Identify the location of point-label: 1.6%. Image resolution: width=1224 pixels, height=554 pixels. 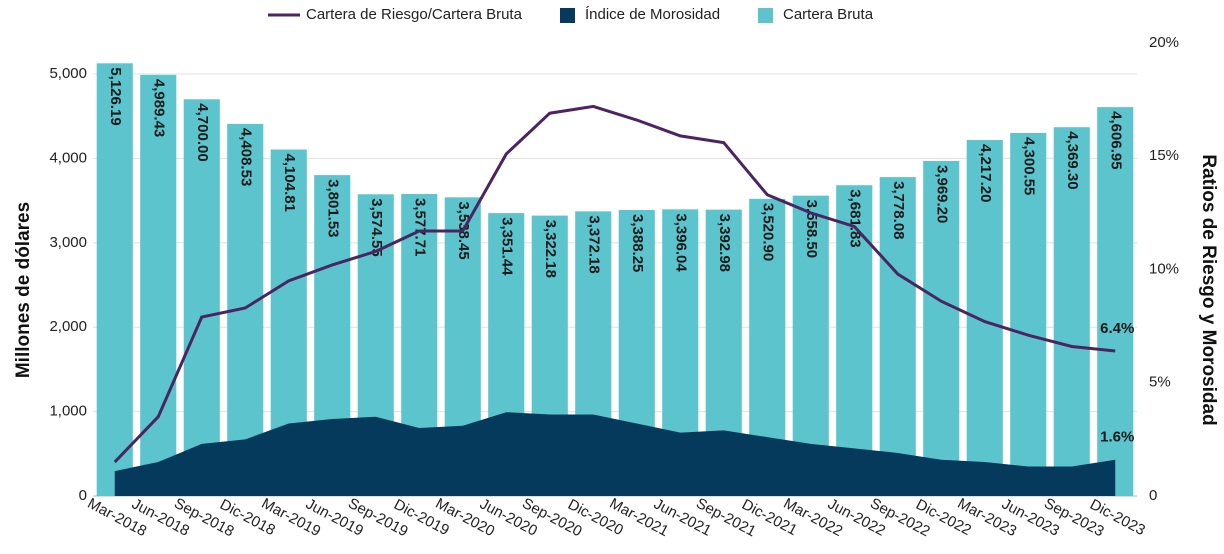
(1117, 437).